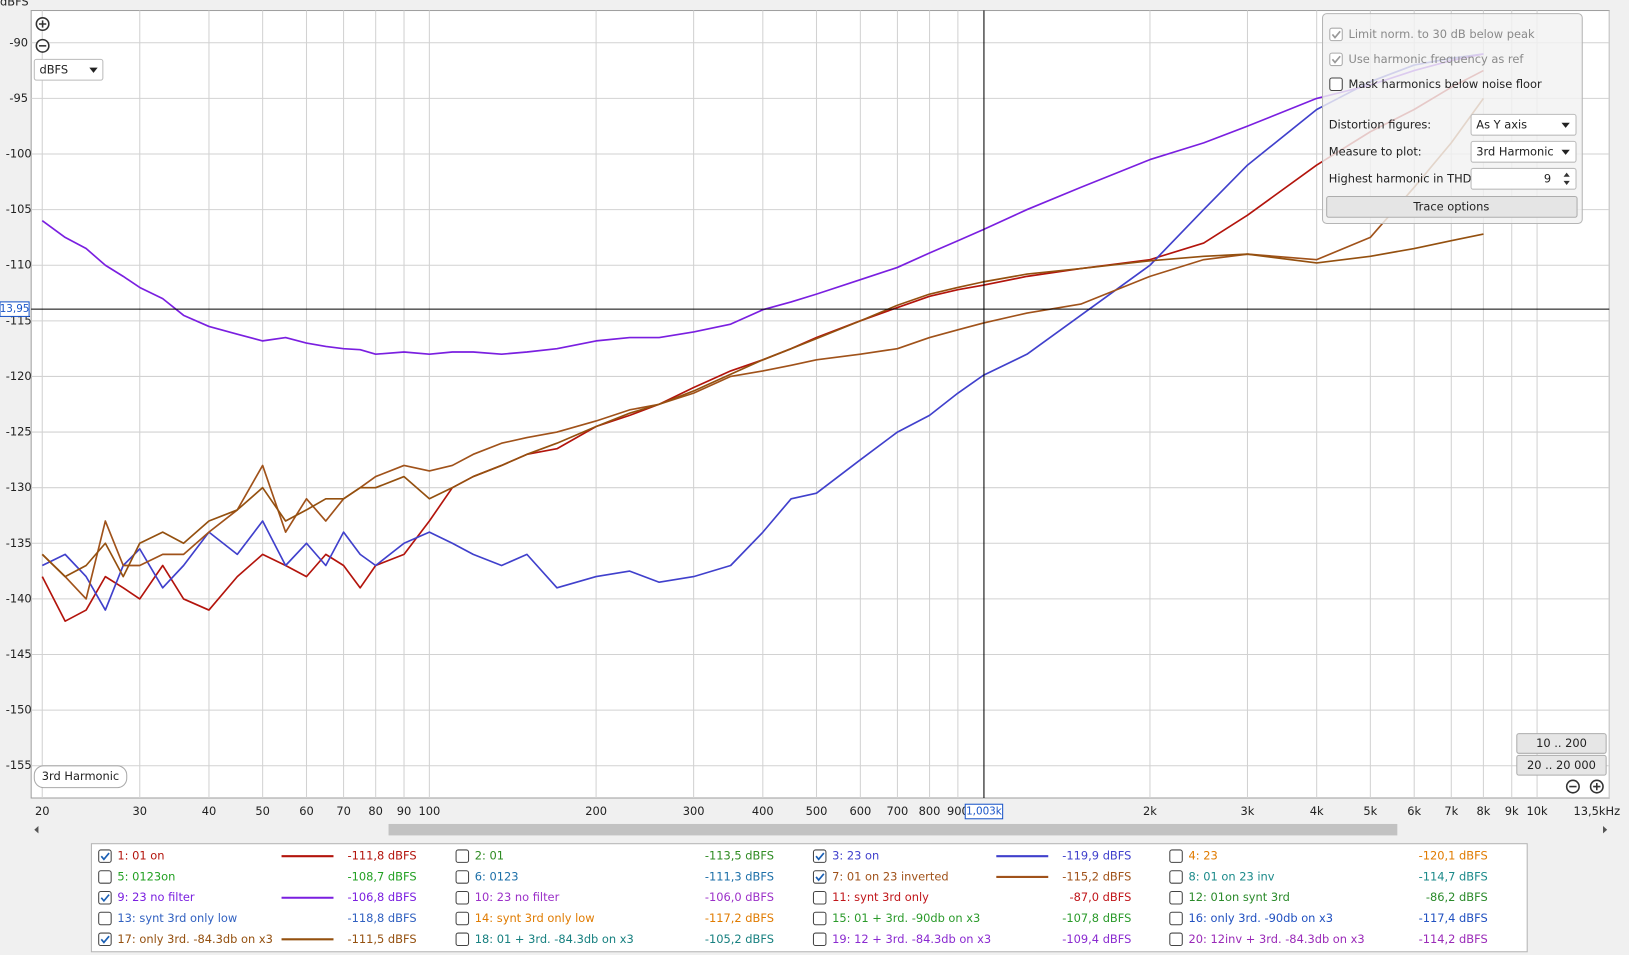 The width and height of the screenshot is (1629, 955). What do you see at coordinates (911, 939) in the screenshot?
I see `legend-name: 19: 12 + 3rd. -84.3db on x3` at bounding box center [911, 939].